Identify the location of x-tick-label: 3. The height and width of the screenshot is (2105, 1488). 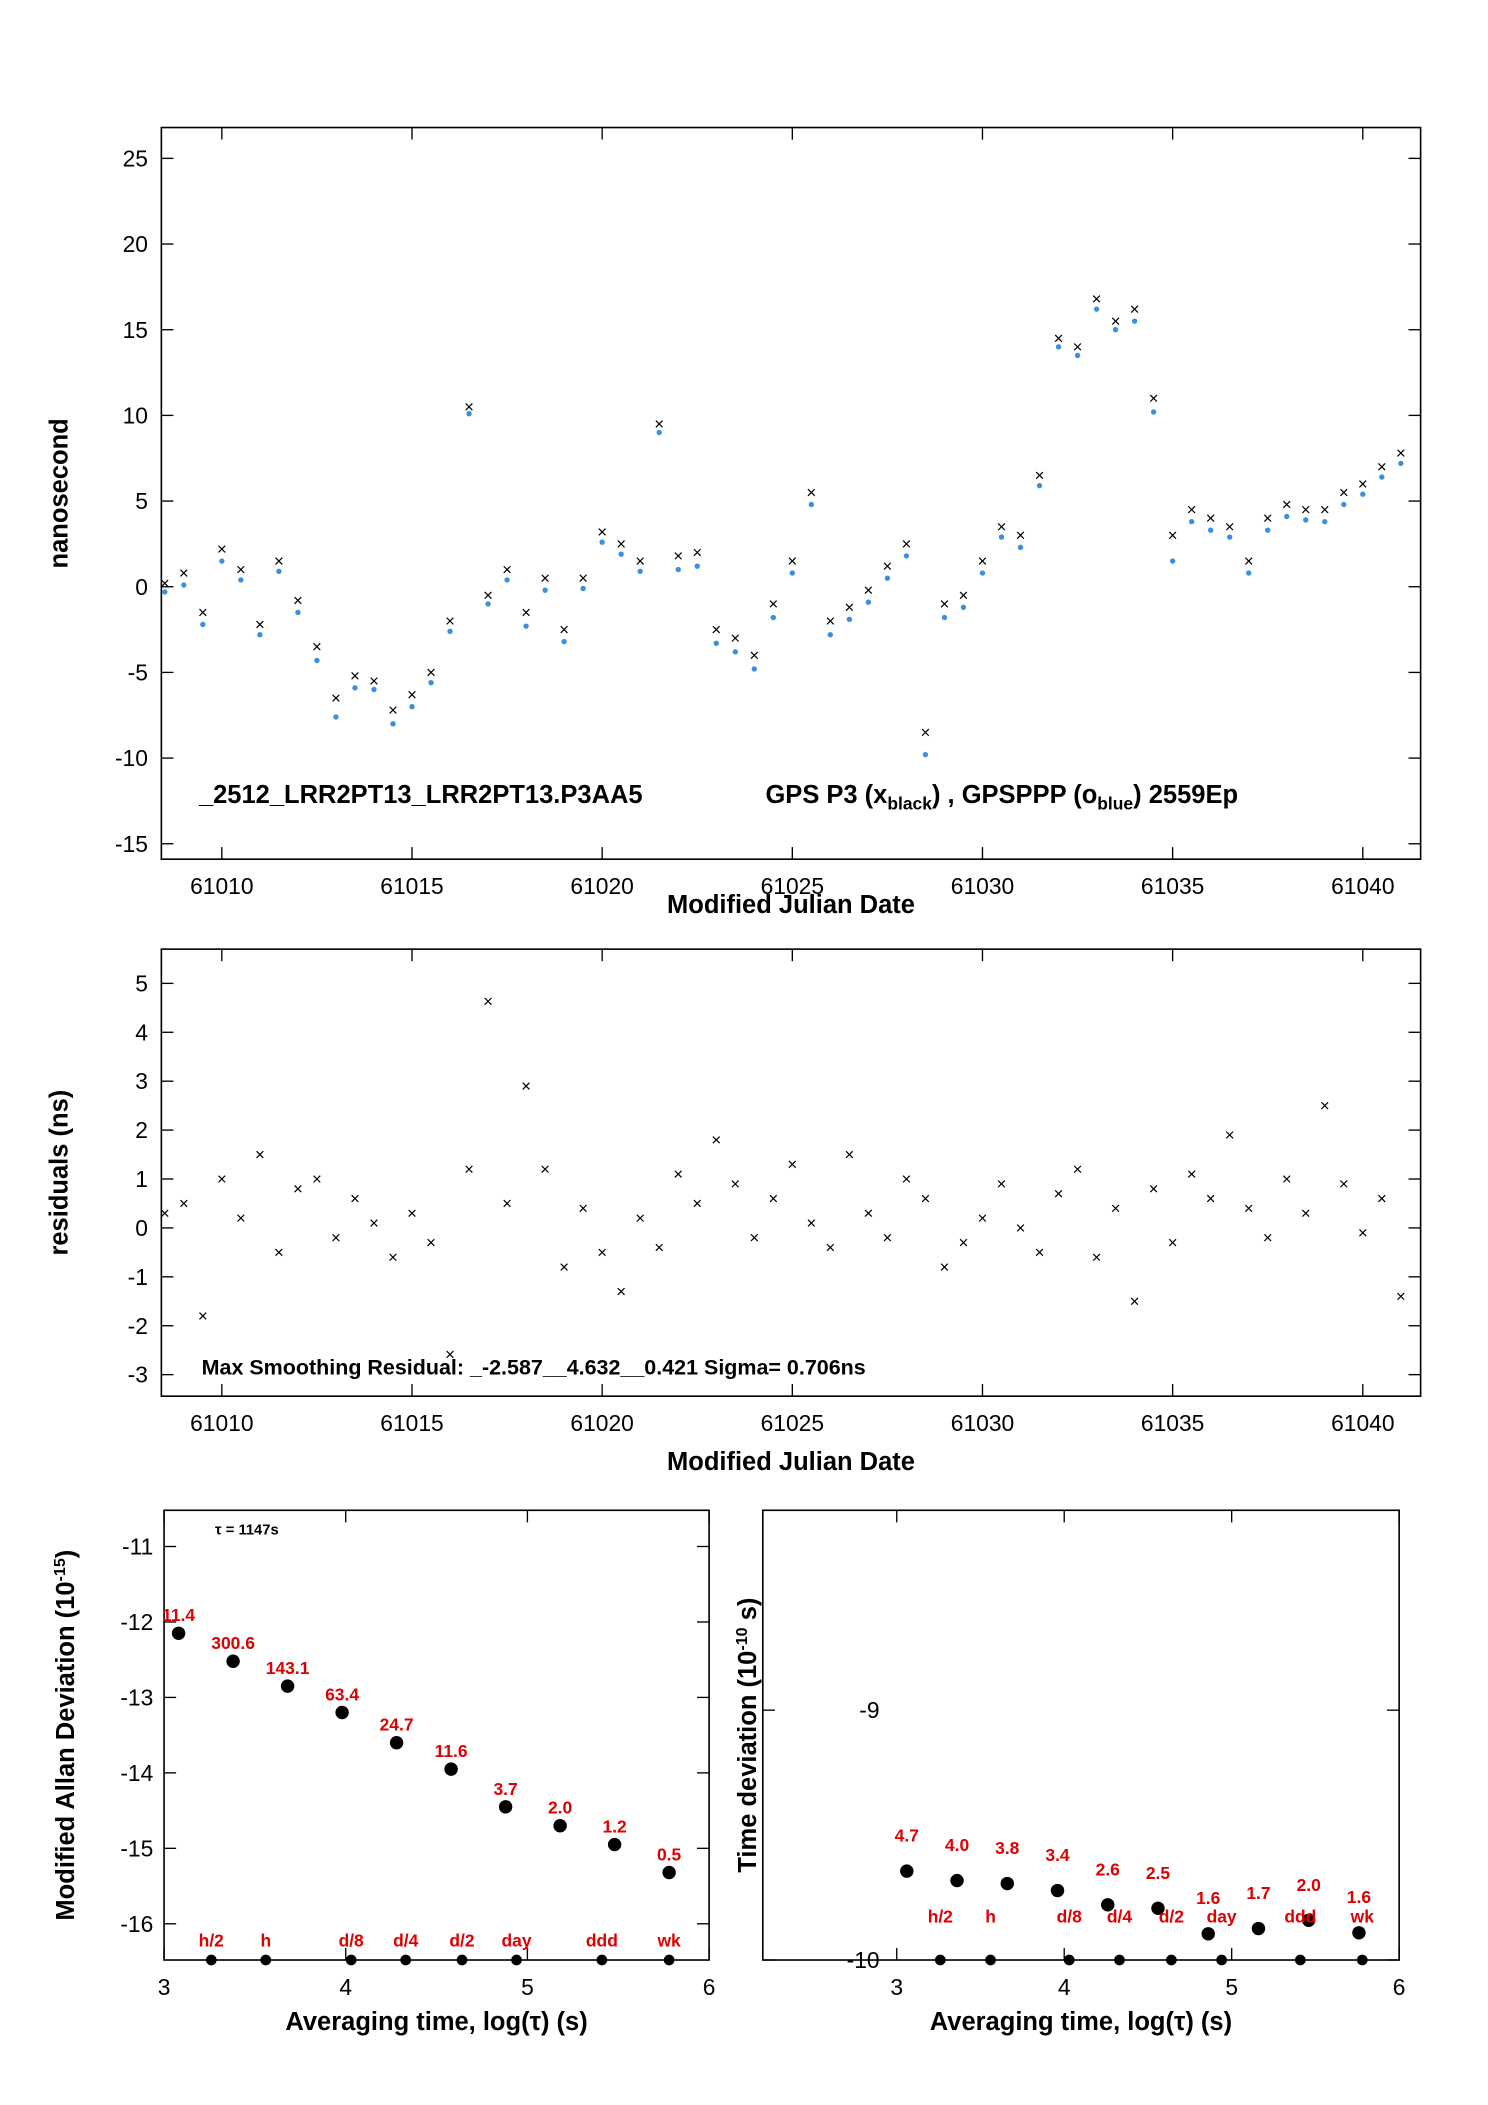
(896, 1987).